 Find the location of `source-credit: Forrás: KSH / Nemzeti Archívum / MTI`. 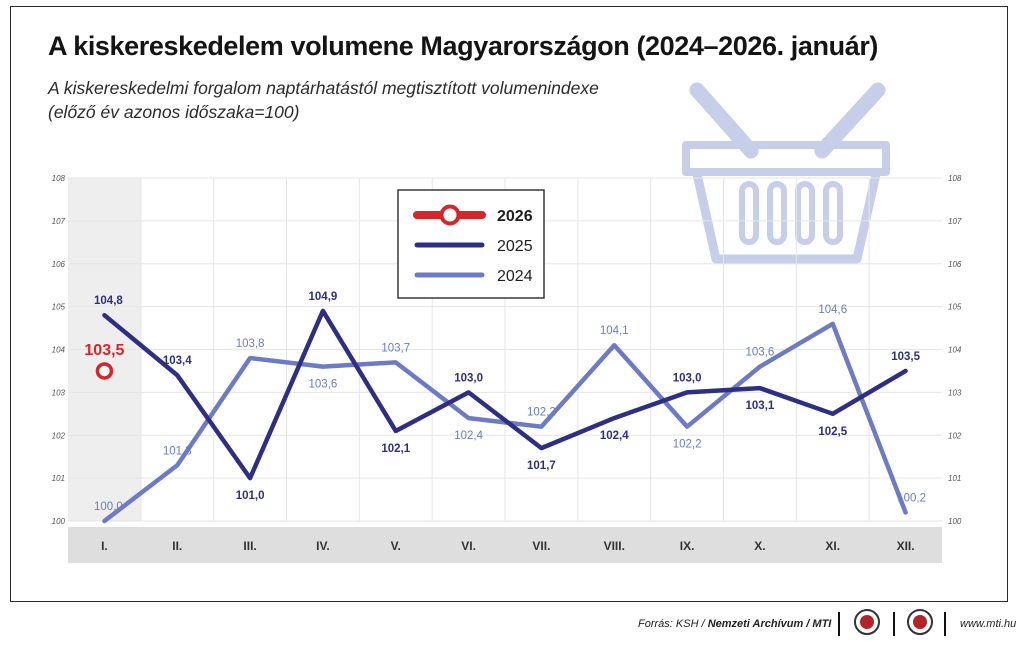

source-credit: Forrás: KSH / Nemzeti Archívum / MTI is located at coordinates (734, 624).